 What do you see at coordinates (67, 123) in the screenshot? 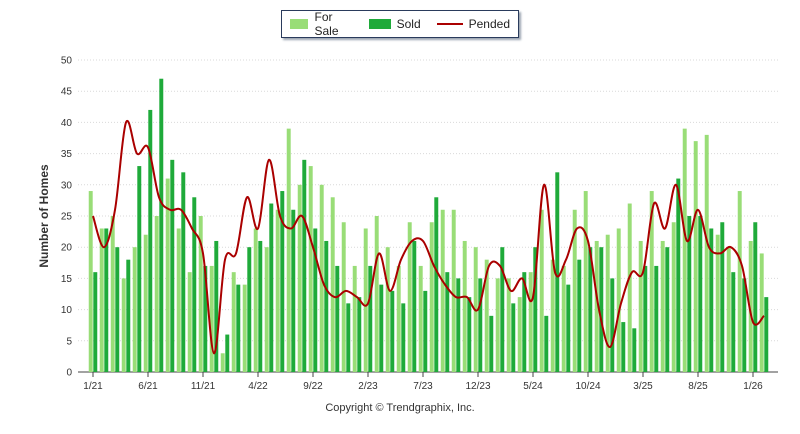
I see `y-tick-label: 40` at bounding box center [67, 123].